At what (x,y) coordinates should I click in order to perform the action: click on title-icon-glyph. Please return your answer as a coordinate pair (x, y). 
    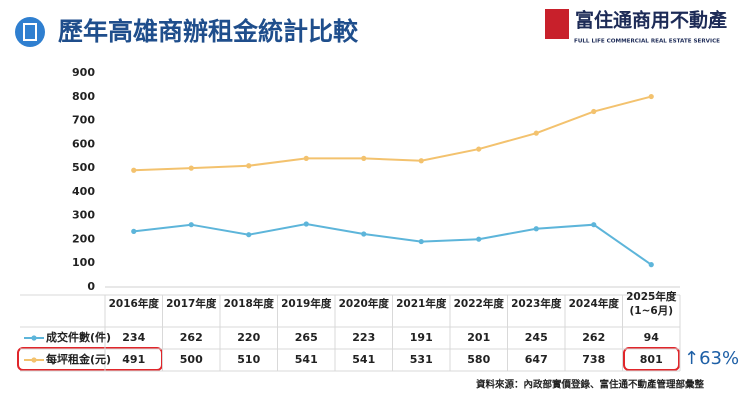
    Looking at the image, I should click on (30, 32).